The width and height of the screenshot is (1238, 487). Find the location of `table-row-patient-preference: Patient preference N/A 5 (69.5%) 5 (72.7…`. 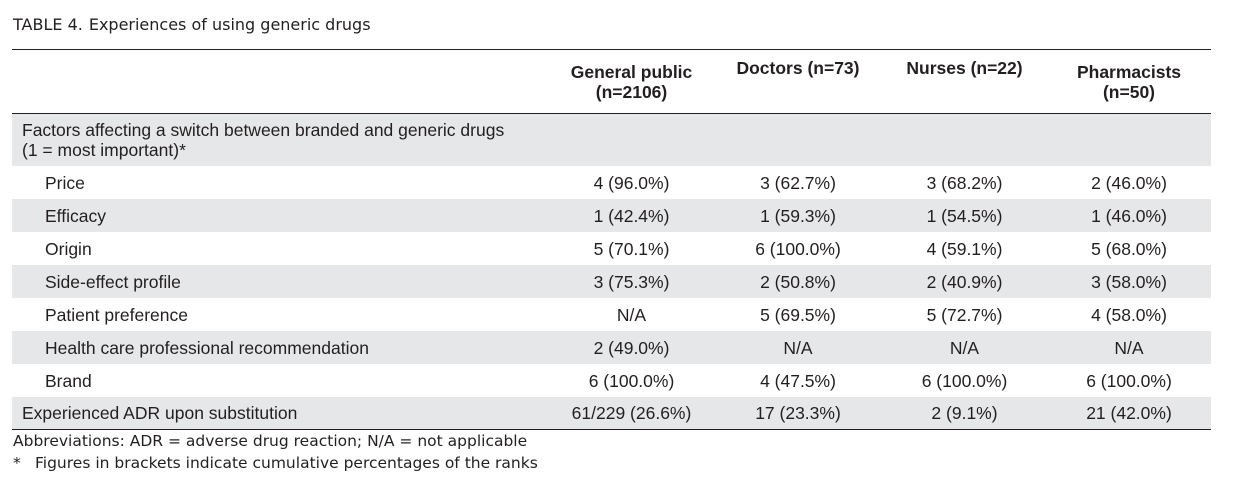

table-row-patient-preference: Patient preference N/A 5 (69.5%) 5 (72.7… is located at coordinates (611, 314).